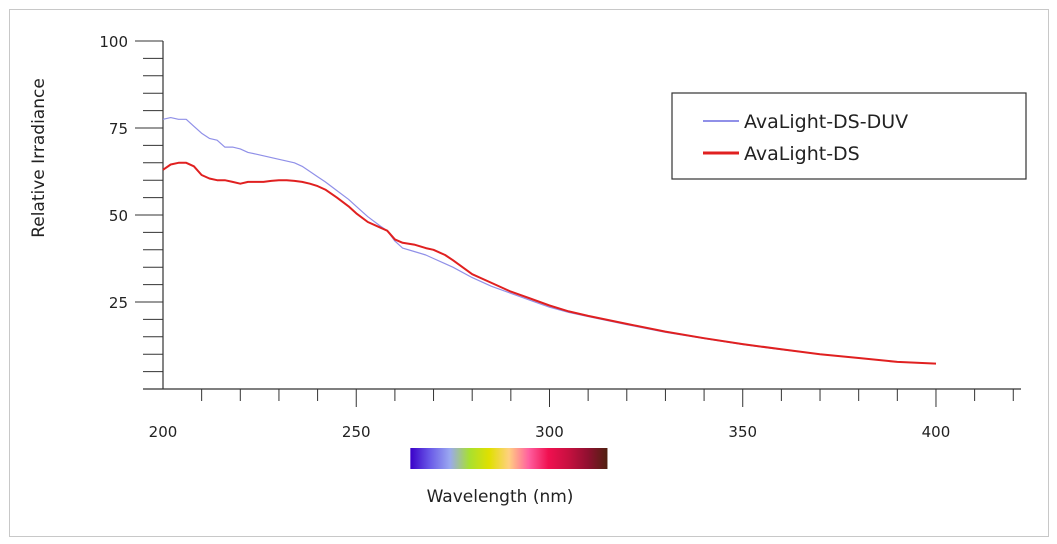  Describe the element at coordinates (549, 432) in the screenshot. I see `x-tick-label: 300` at that location.